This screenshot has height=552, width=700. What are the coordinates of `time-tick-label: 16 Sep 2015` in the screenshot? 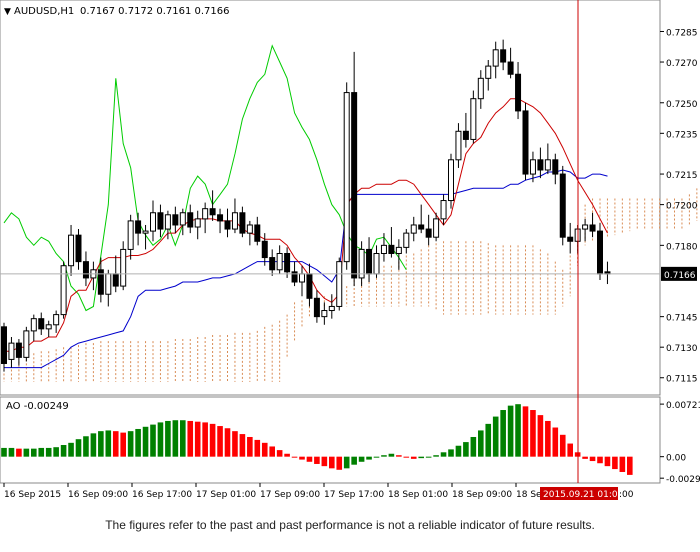 It's located at (32, 495).